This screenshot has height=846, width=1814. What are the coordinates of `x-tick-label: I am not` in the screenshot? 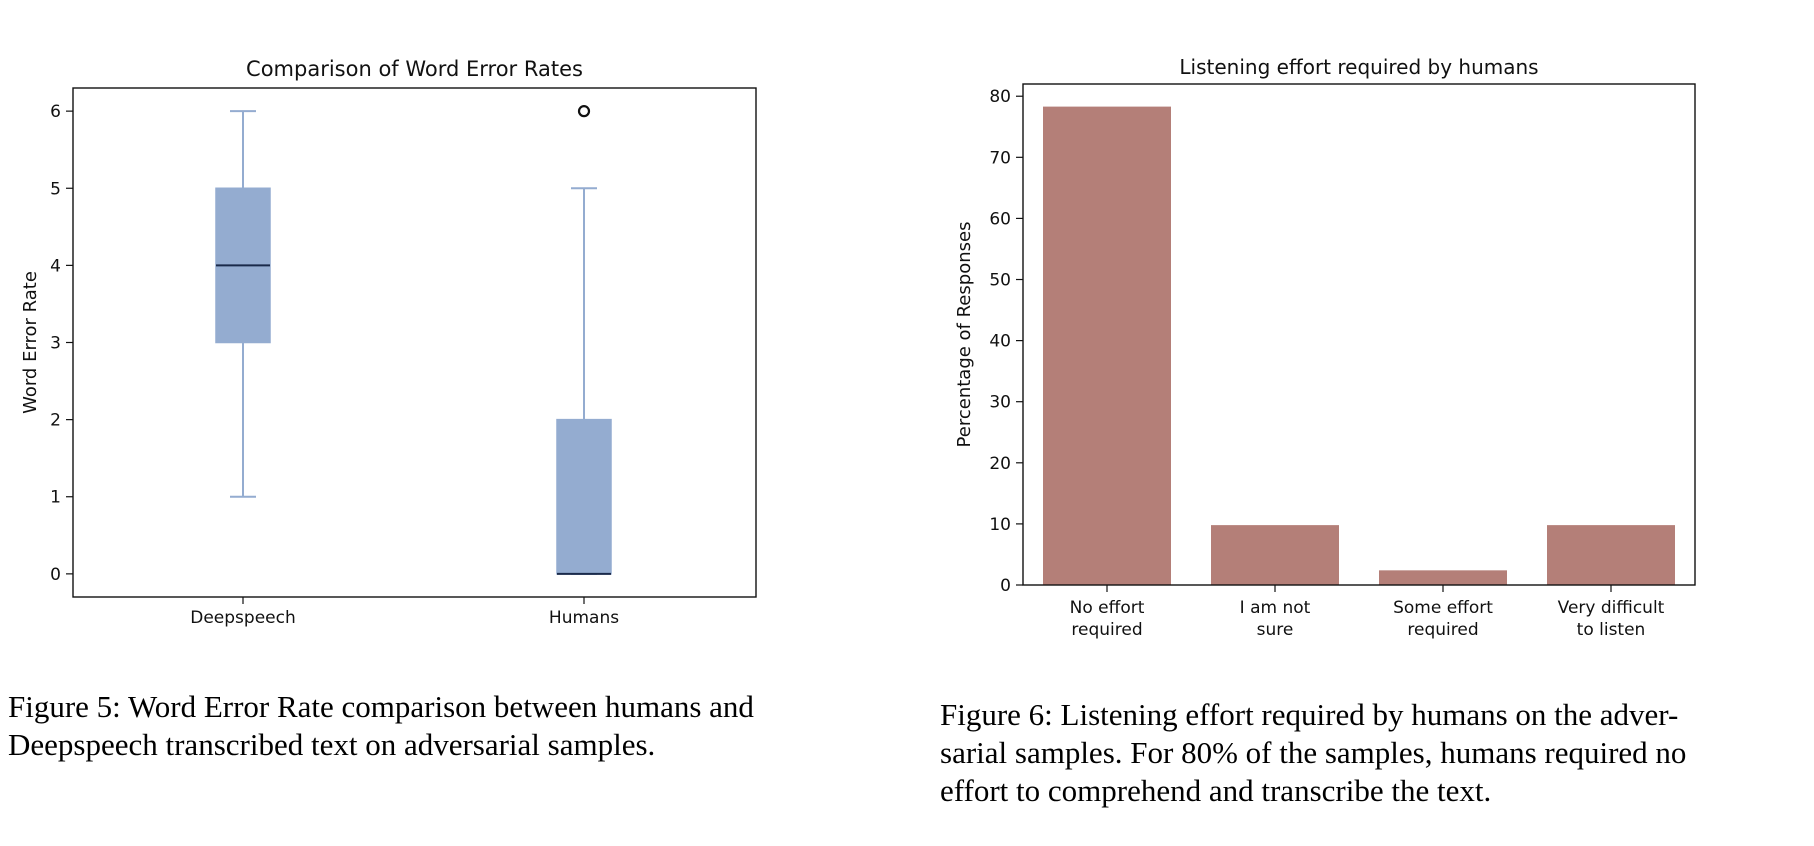 It's located at (1275, 608).